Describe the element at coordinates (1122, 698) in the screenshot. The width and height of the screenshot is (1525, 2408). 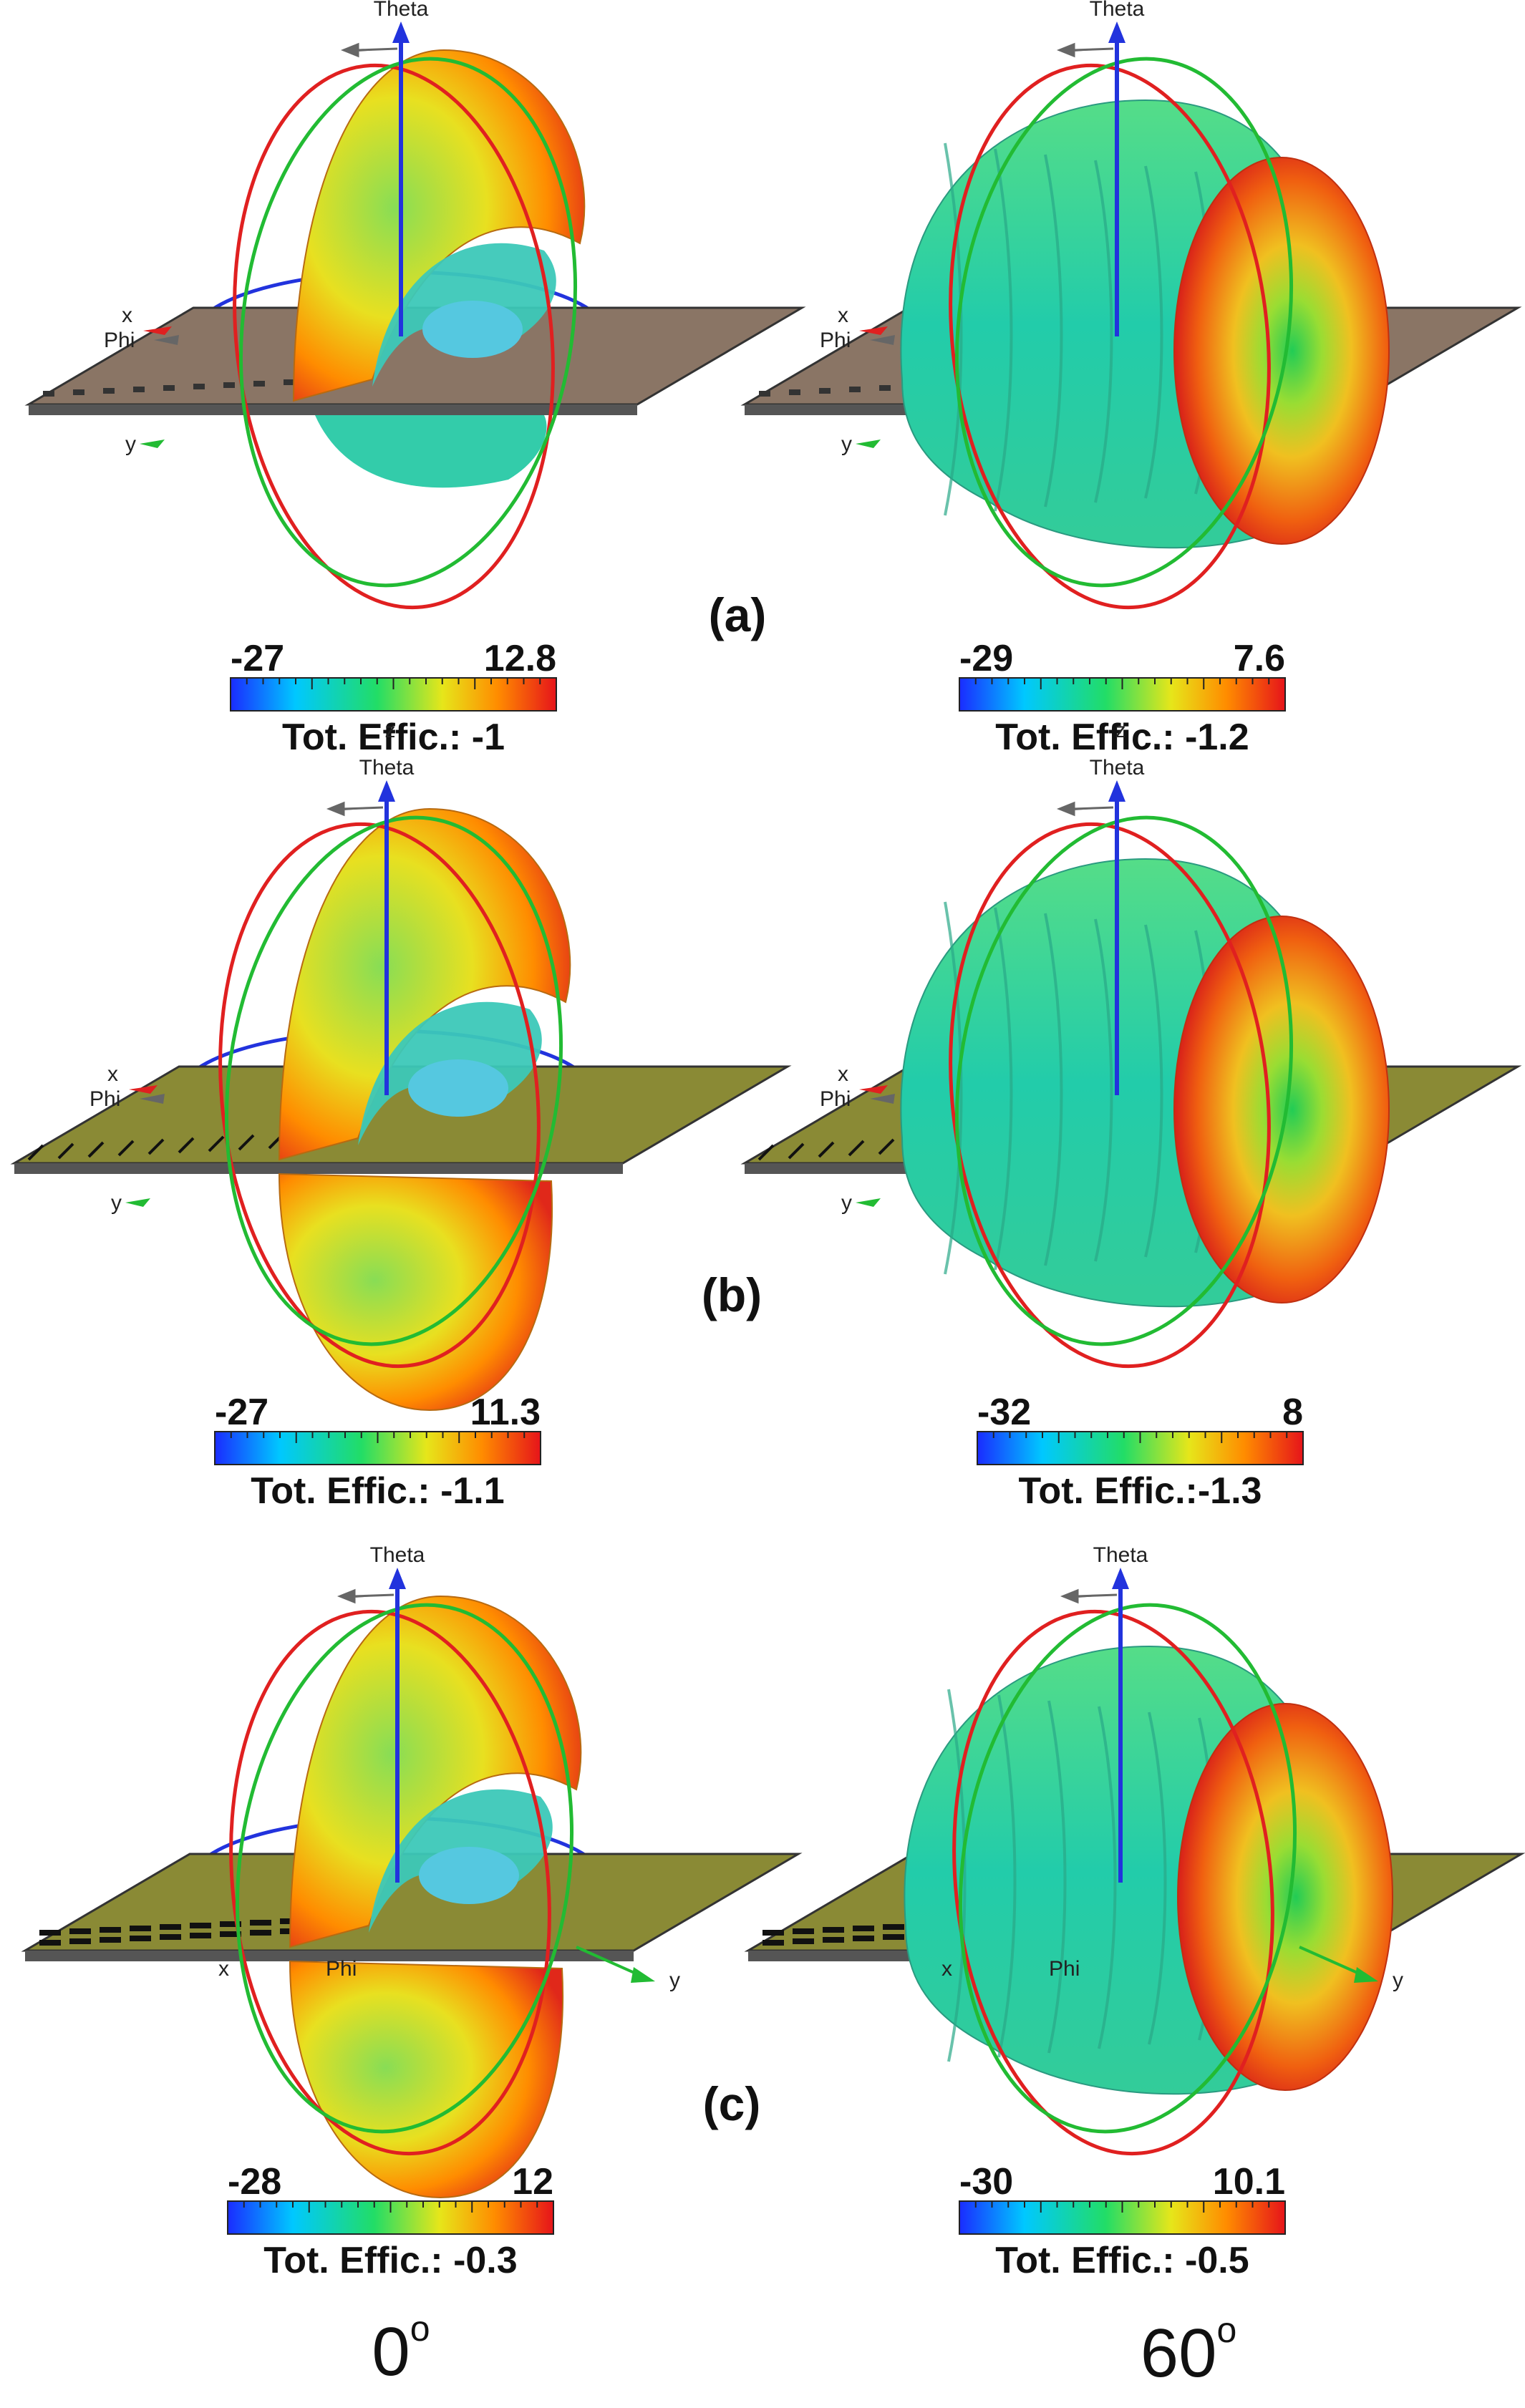
I see `colorbar-a-60: -29 7.6 Tot. Effic.: -1.2` at that location.